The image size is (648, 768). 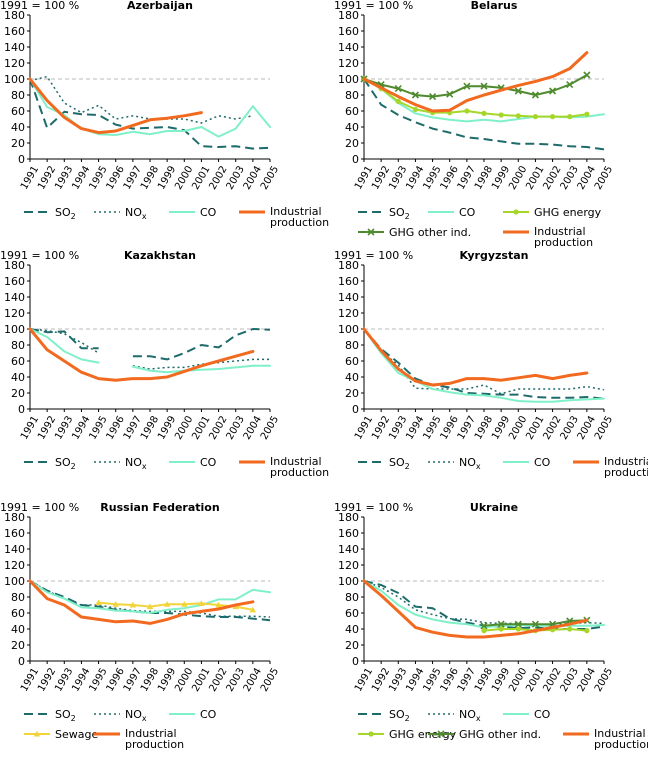 I want to click on series-line-co, so click(x=150, y=108).